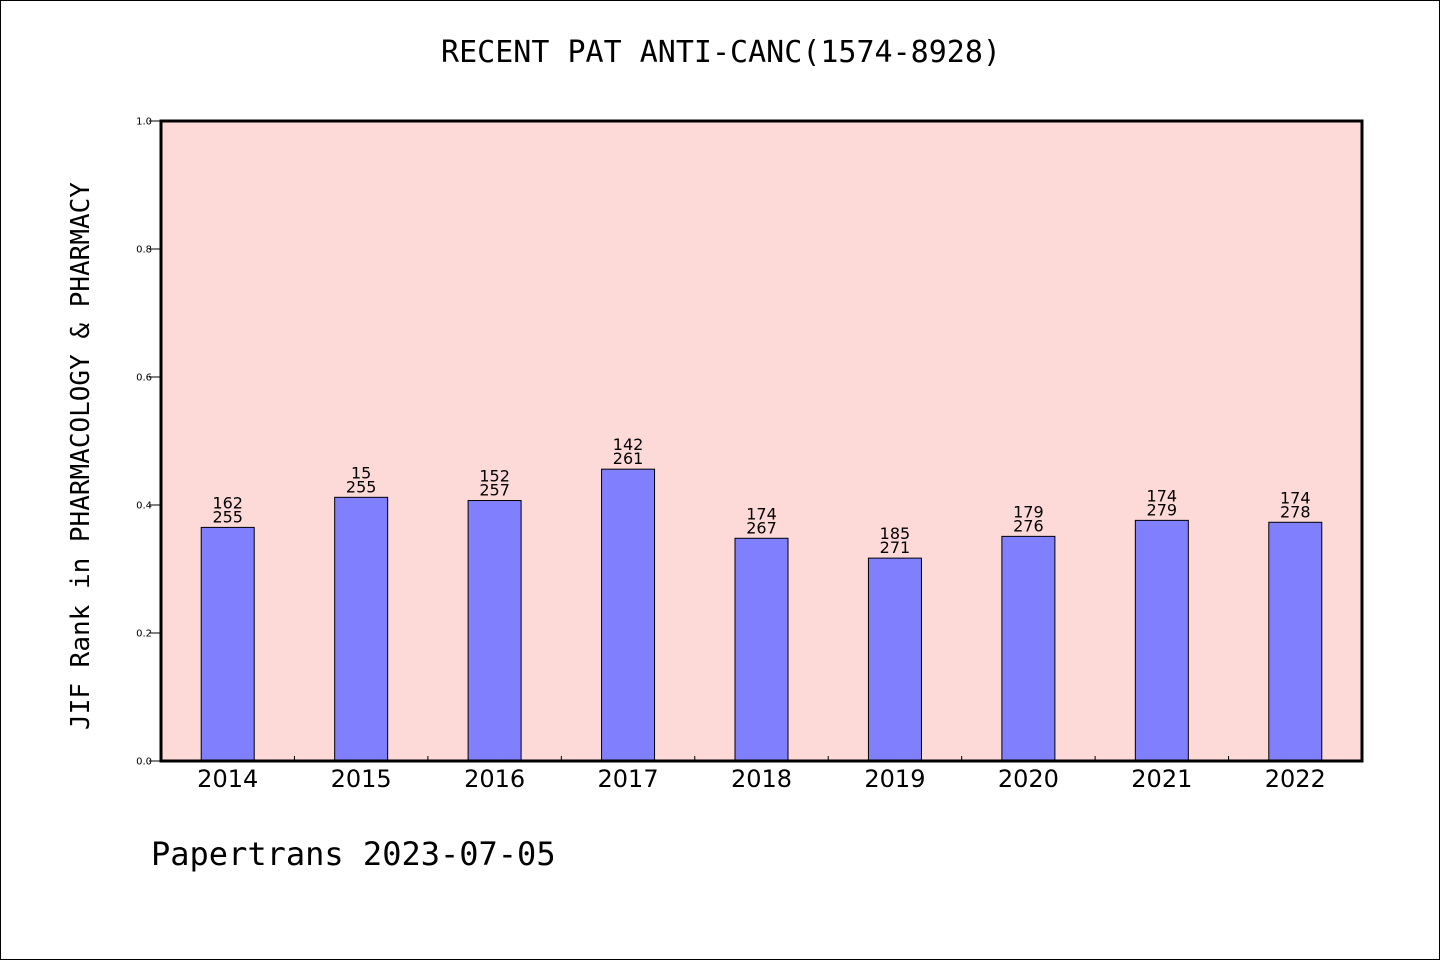 This screenshot has height=961, width=1440. What do you see at coordinates (628, 458) in the screenshot?
I see `bar-label-bottom: 261` at bounding box center [628, 458].